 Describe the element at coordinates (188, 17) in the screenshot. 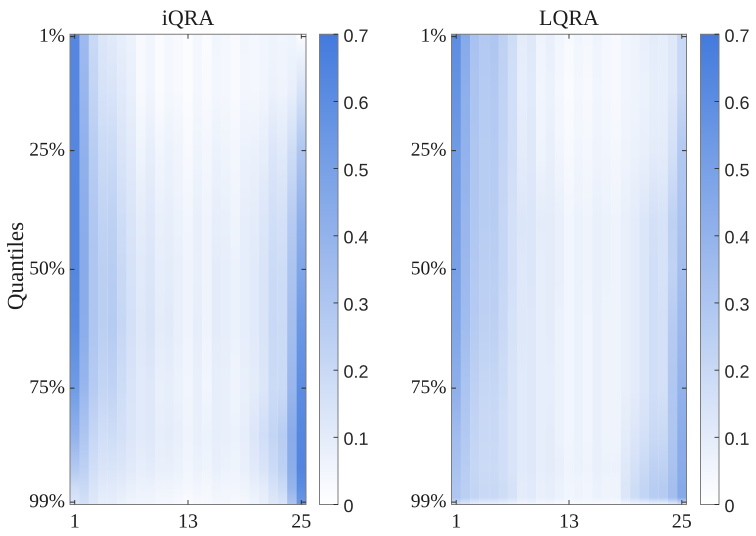

I see `svg-text: iQRA` at that location.